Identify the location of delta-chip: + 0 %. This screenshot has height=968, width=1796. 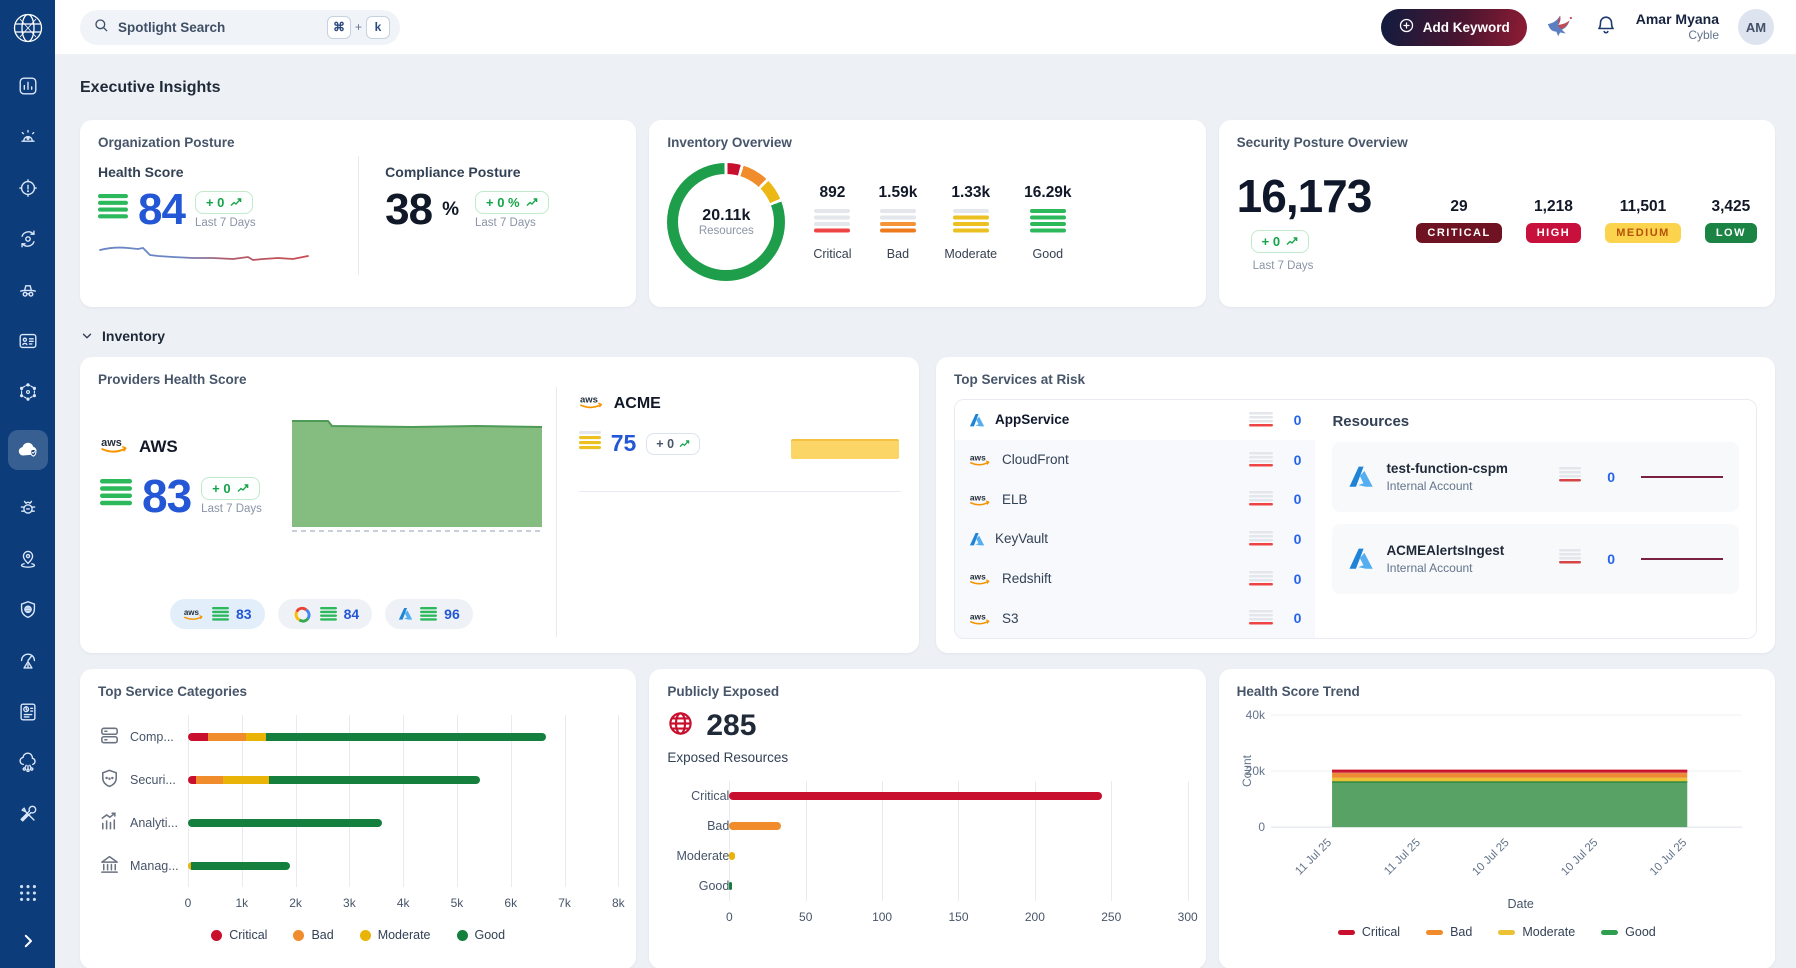
(512, 202).